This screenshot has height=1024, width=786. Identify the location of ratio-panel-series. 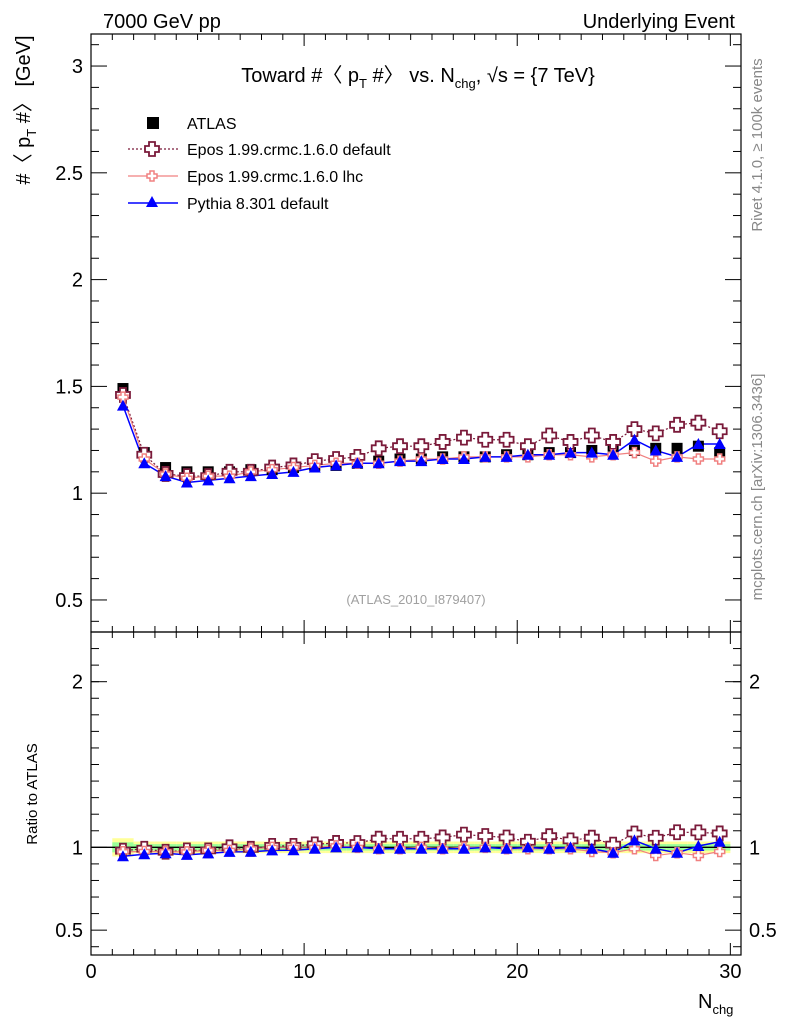
(421, 843).